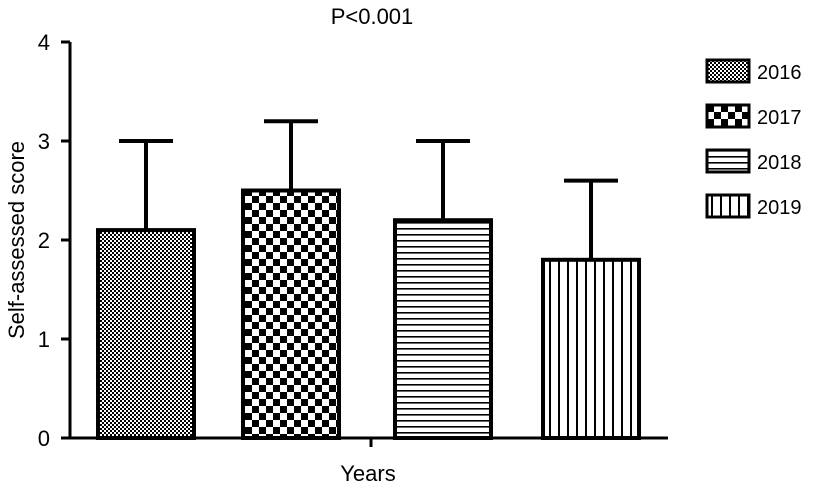  What do you see at coordinates (291, 314) in the screenshot?
I see `bar-2017` at bounding box center [291, 314].